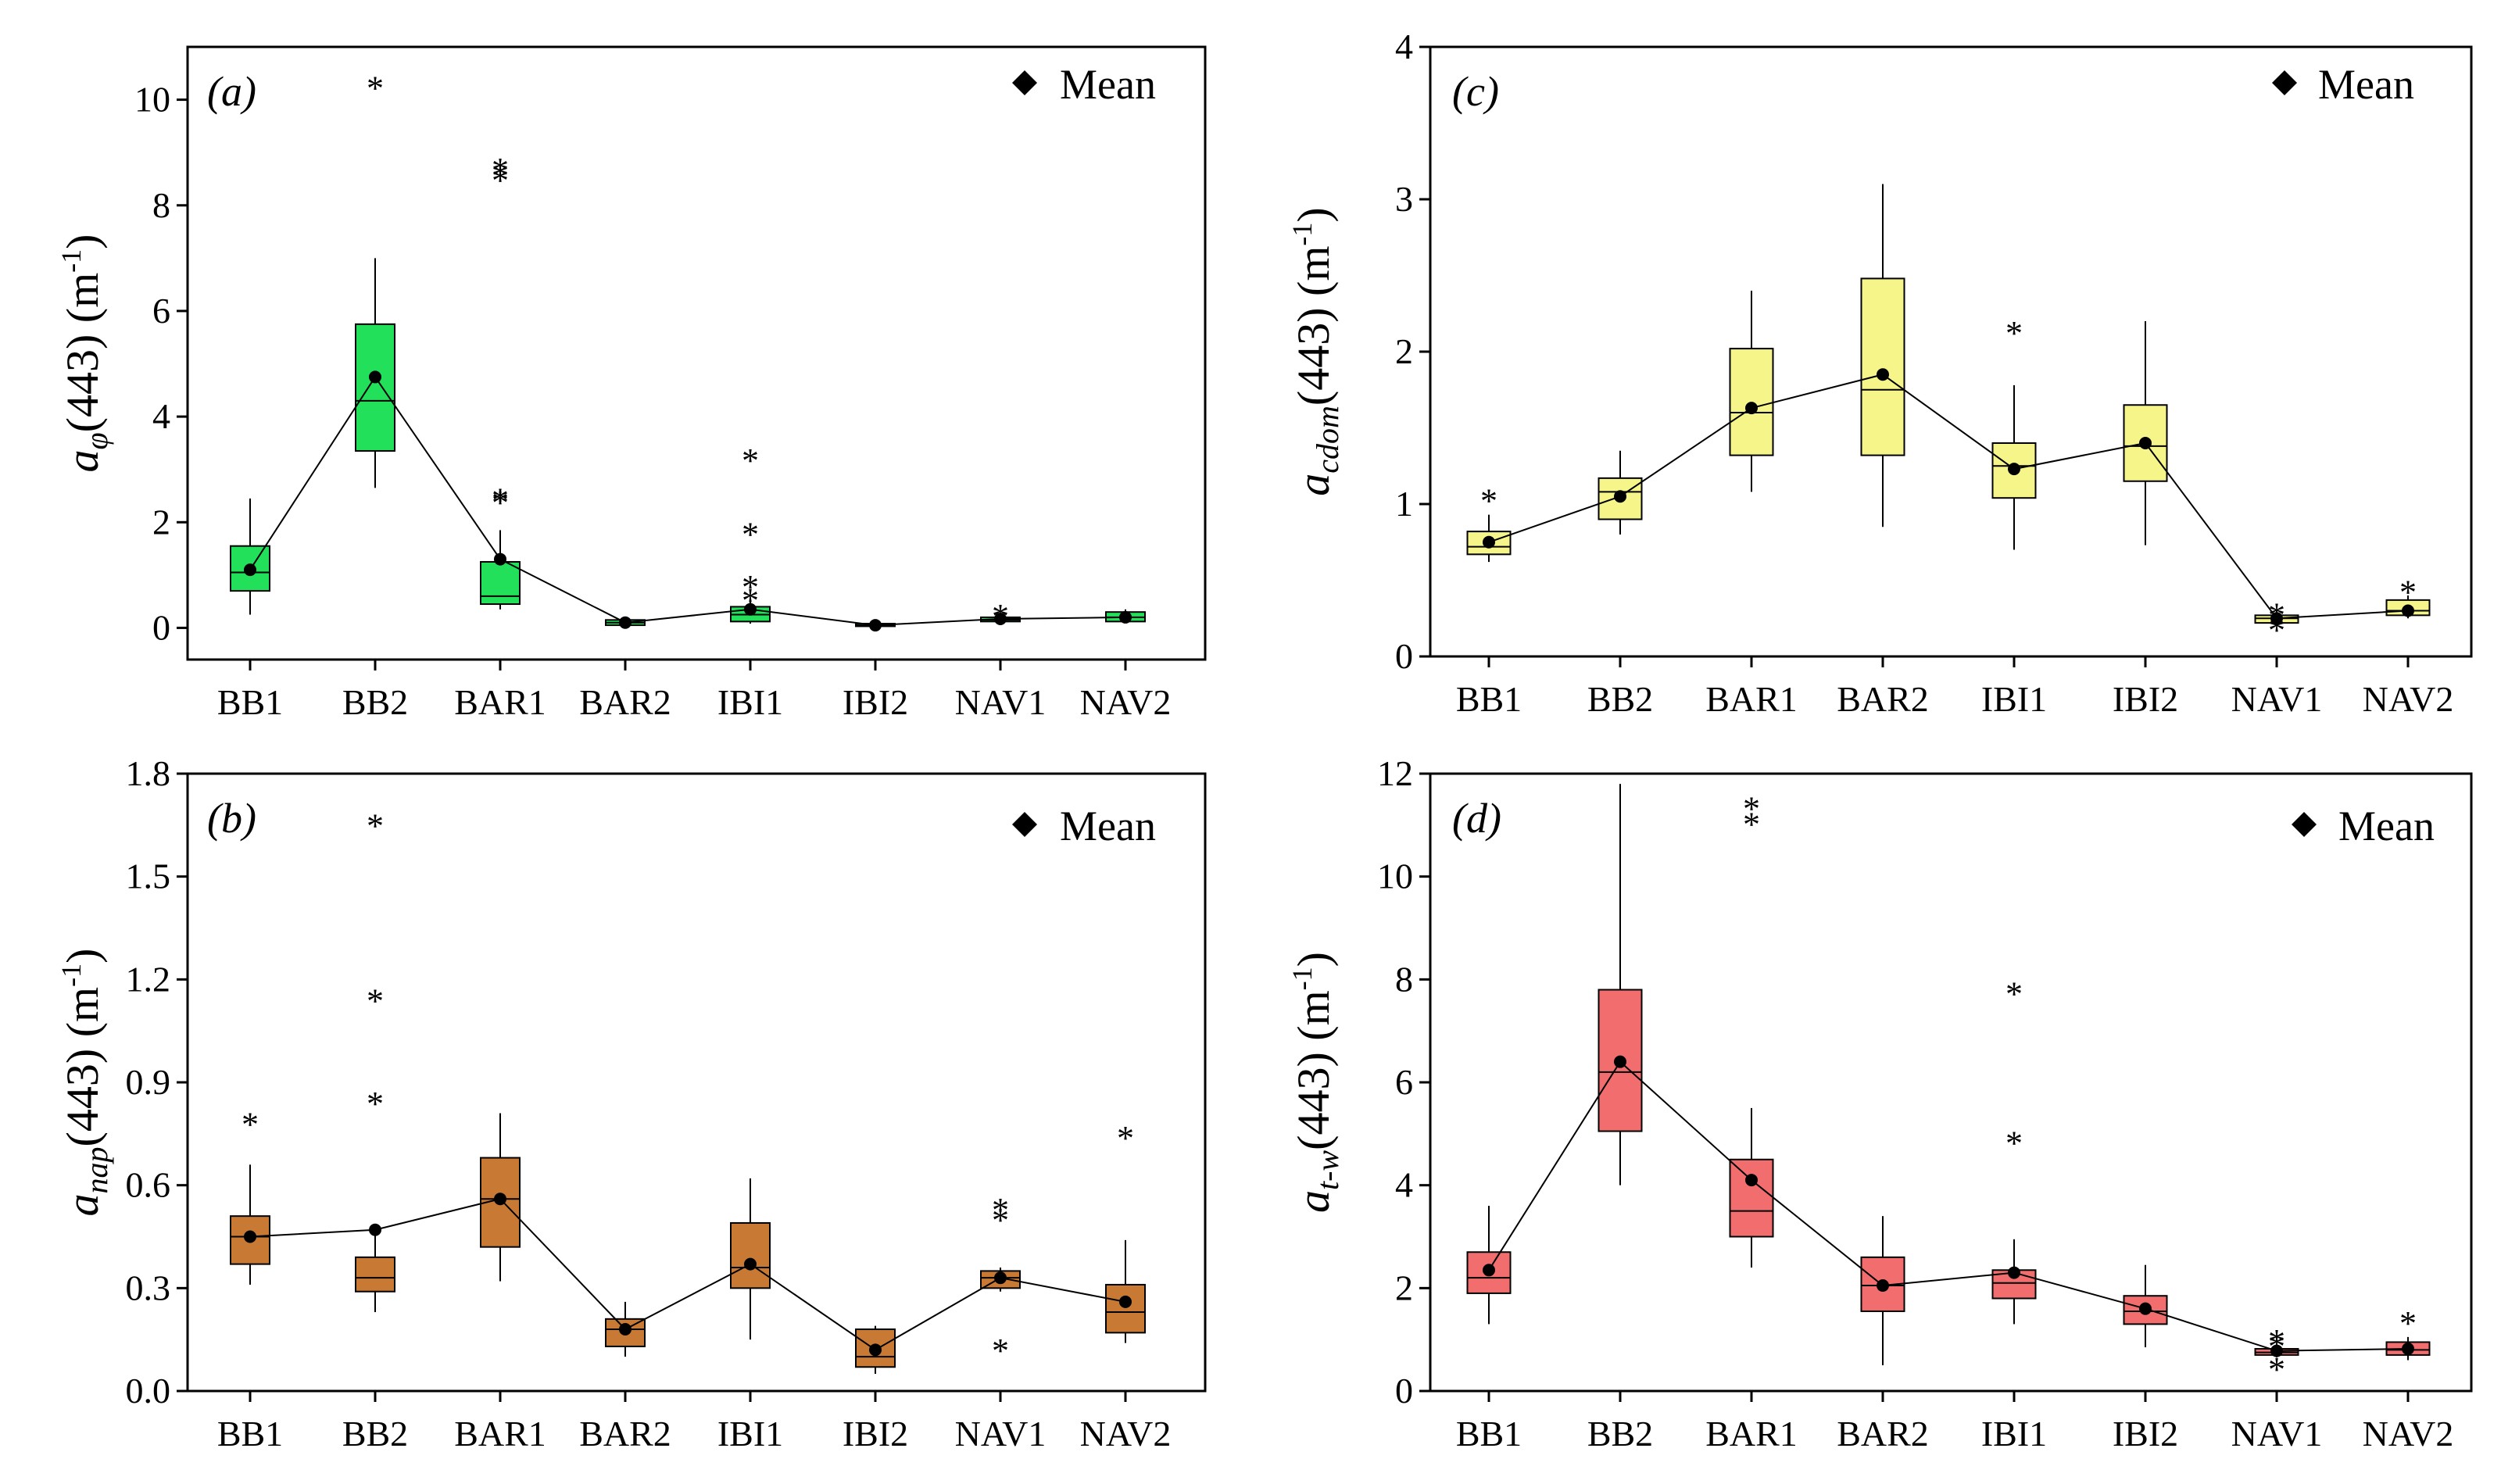 Image resolution: width=2501 pixels, height=1484 pixels. I want to click on y-tick-label: 12, so click(1395, 773).